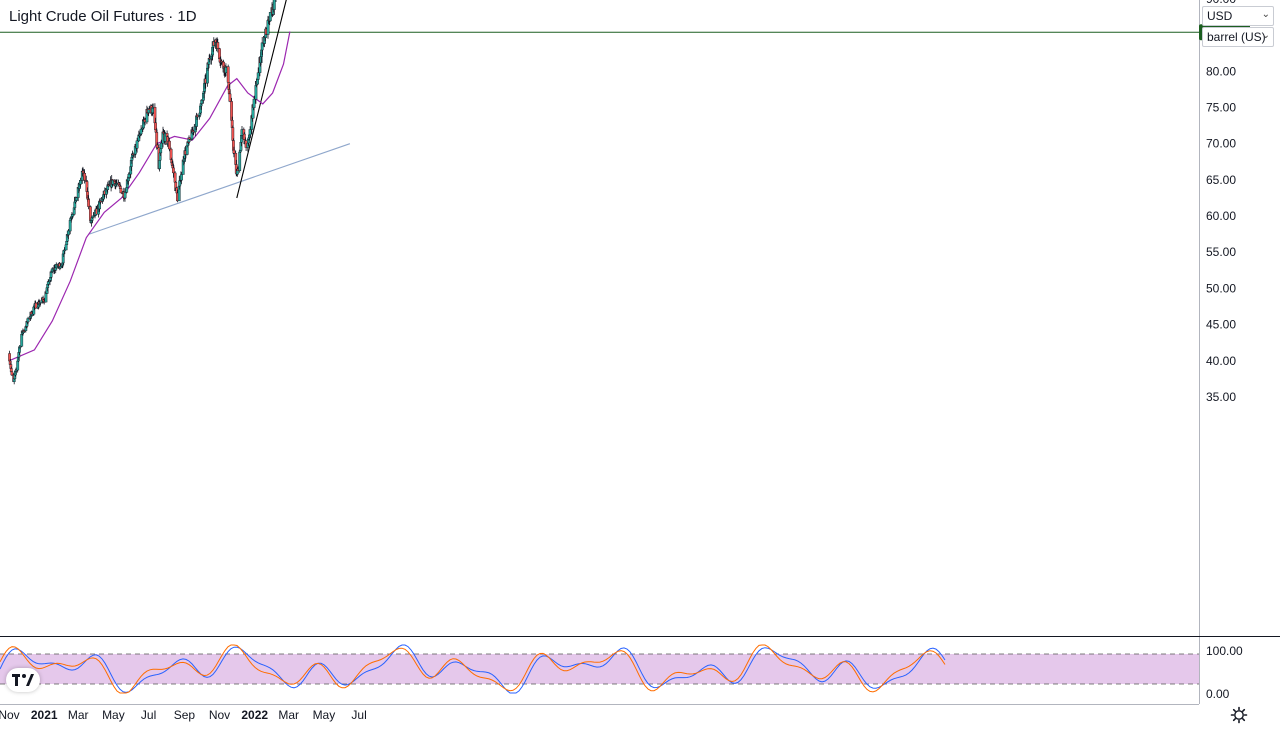  I want to click on price-tick-label: 80.00, so click(1221, 71).